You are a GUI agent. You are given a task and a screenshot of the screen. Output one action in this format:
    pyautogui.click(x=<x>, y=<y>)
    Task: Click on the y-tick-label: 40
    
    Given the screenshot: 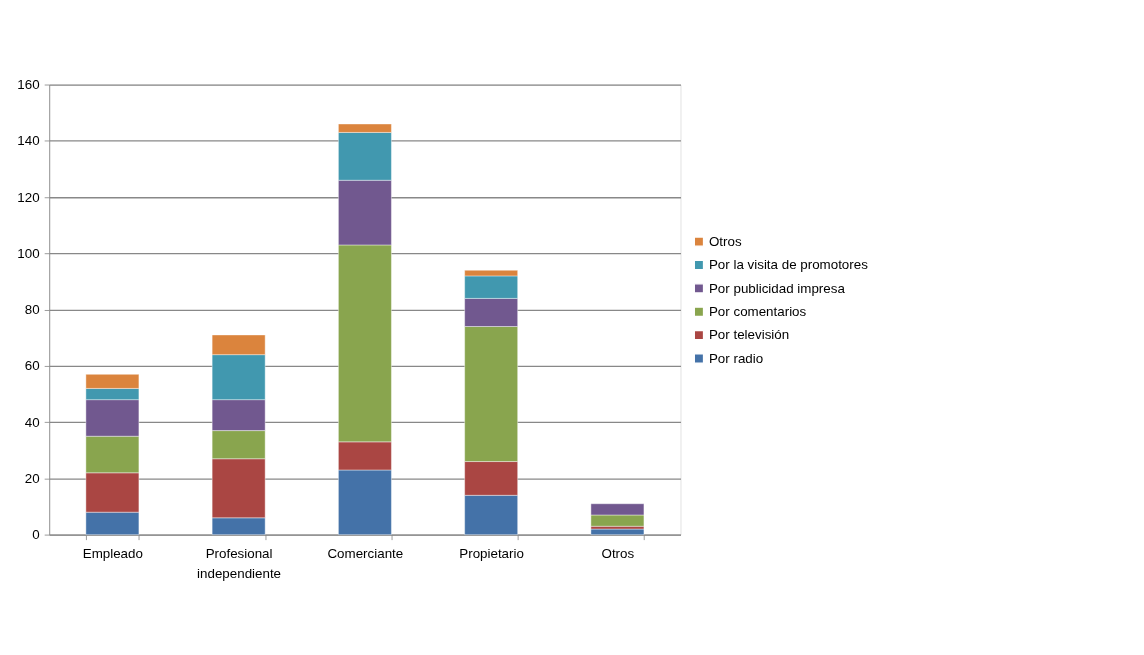 What is the action you would take?
    pyautogui.click(x=32, y=422)
    